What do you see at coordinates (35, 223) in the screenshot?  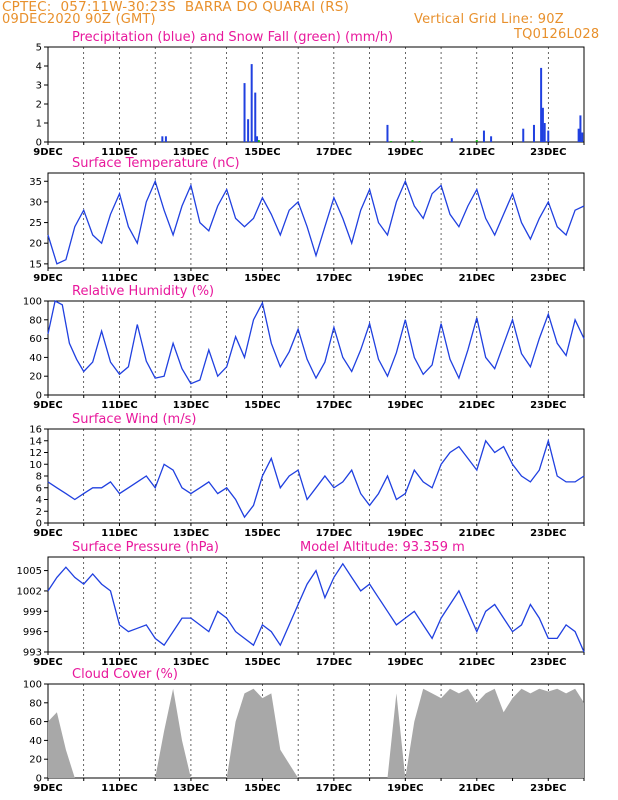 I see `y-tick-label: 25` at bounding box center [35, 223].